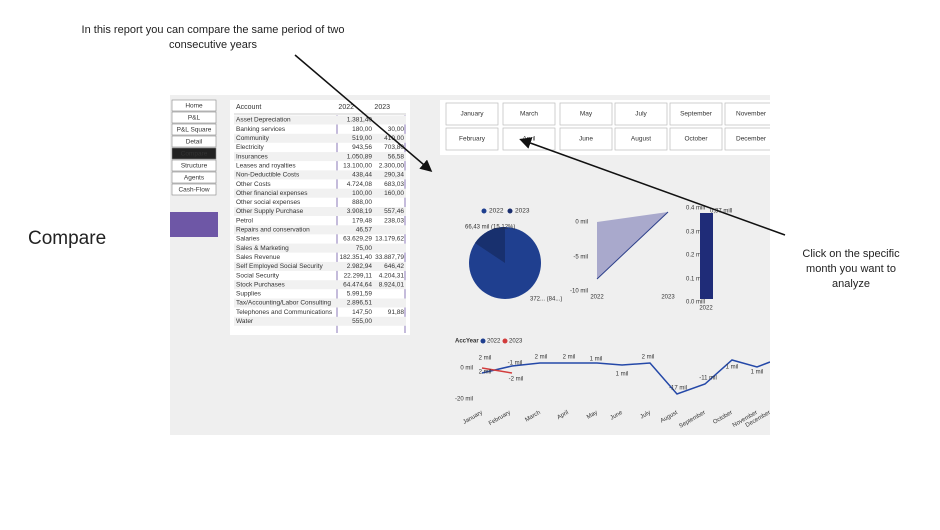 Image resolution: width=940 pixels, height=530 pixels. Describe the element at coordinates (253, 138) in the screenshot. I see `cell-account: Community` at that location.